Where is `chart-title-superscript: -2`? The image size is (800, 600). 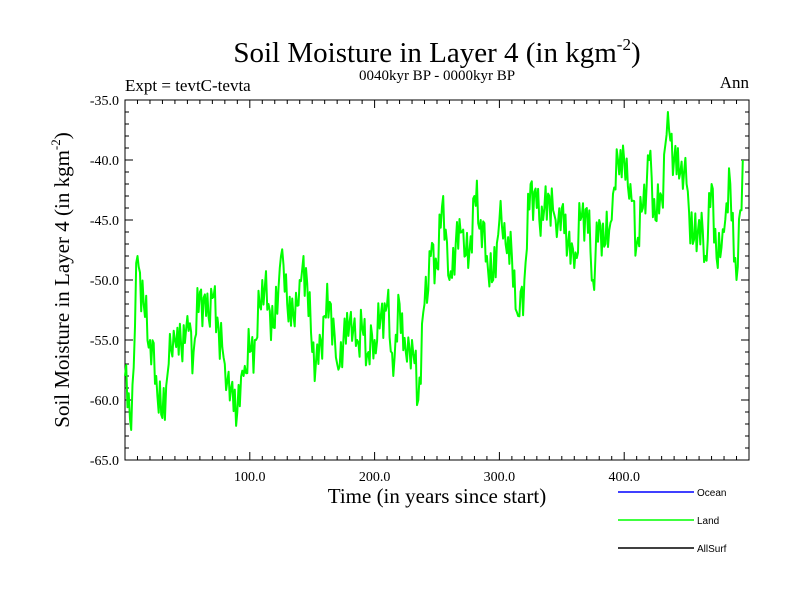
chart-title-superscript: -2 is located at coordinates (624, 44).